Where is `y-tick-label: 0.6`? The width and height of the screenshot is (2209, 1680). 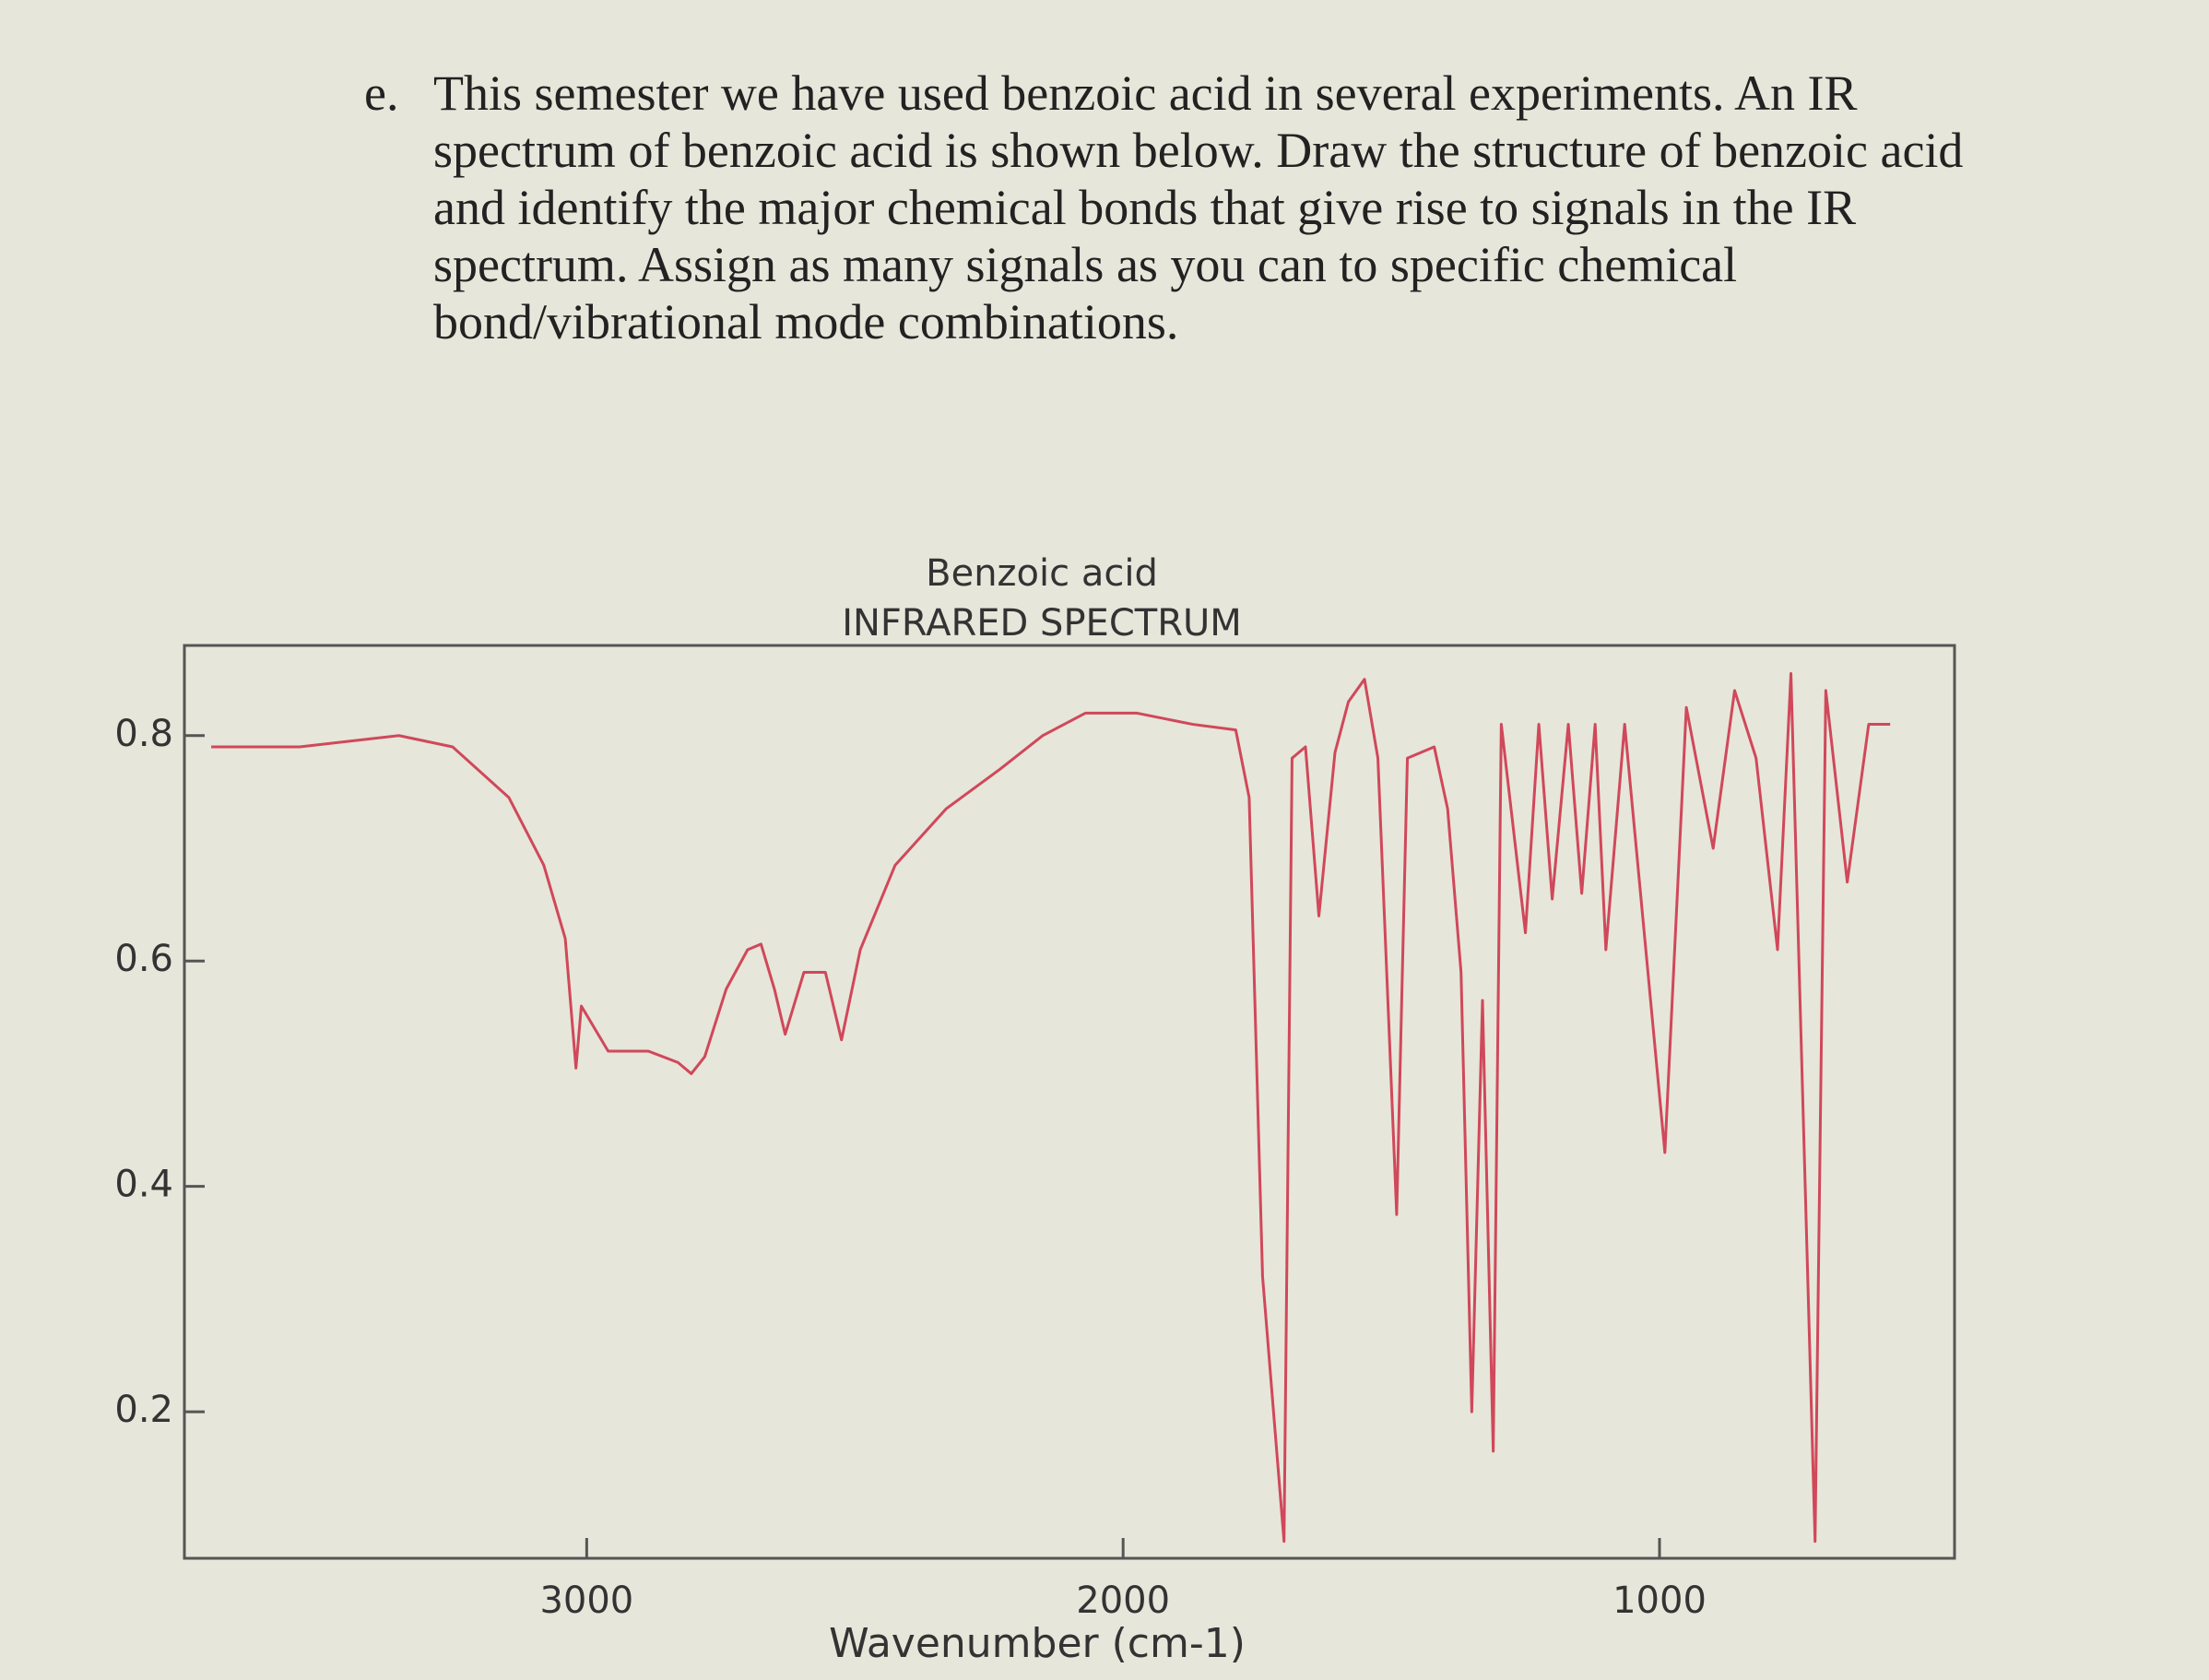 y-tick-label: 0.6 is located at coordinates (143, 959).